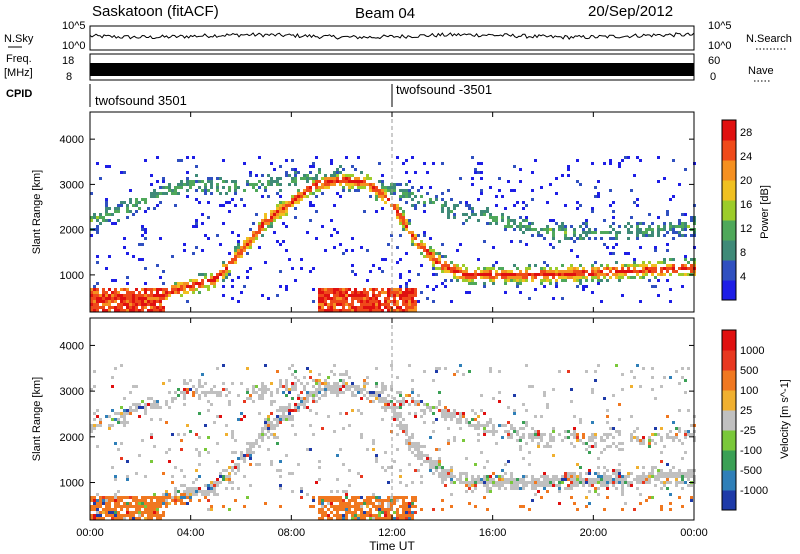 This screenshot has height=554, width=800. Describe the element at coordinates (155, 11) in the screenshot. I see `station-title: Saskatoon (fitACF)` at that location.